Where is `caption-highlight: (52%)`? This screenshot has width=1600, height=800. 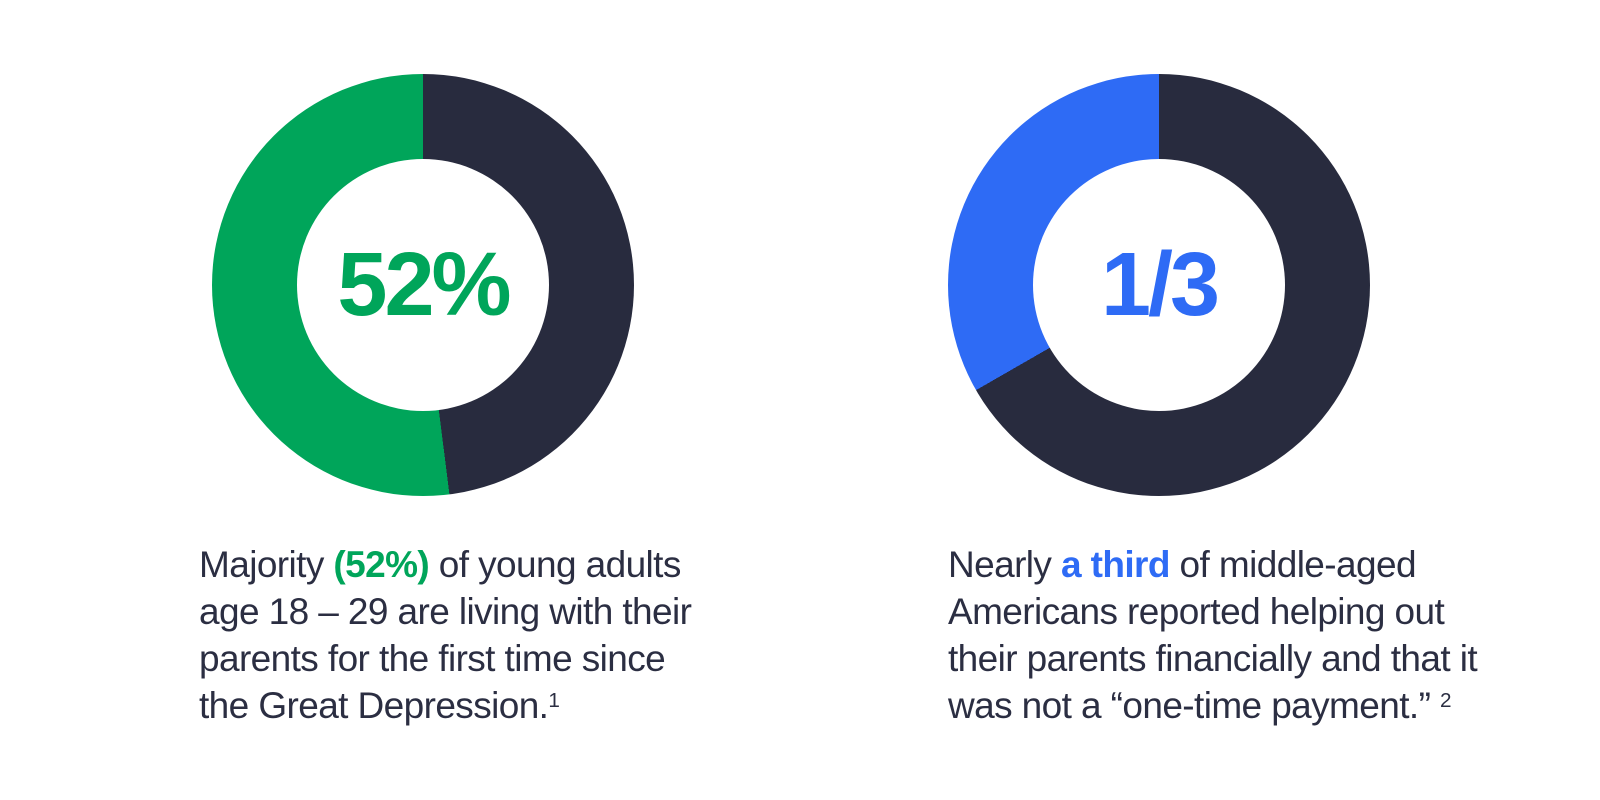 caption-highlight: (52%) is located at coordinates (381, 564).